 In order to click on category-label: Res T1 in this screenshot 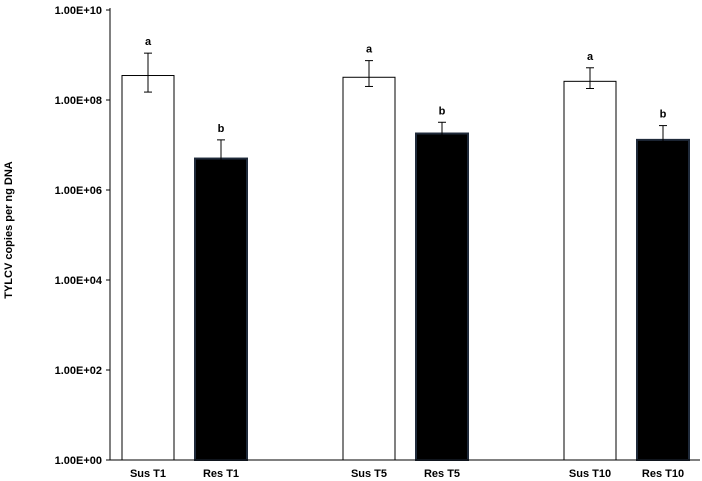, I will do `click(221, 474)`.